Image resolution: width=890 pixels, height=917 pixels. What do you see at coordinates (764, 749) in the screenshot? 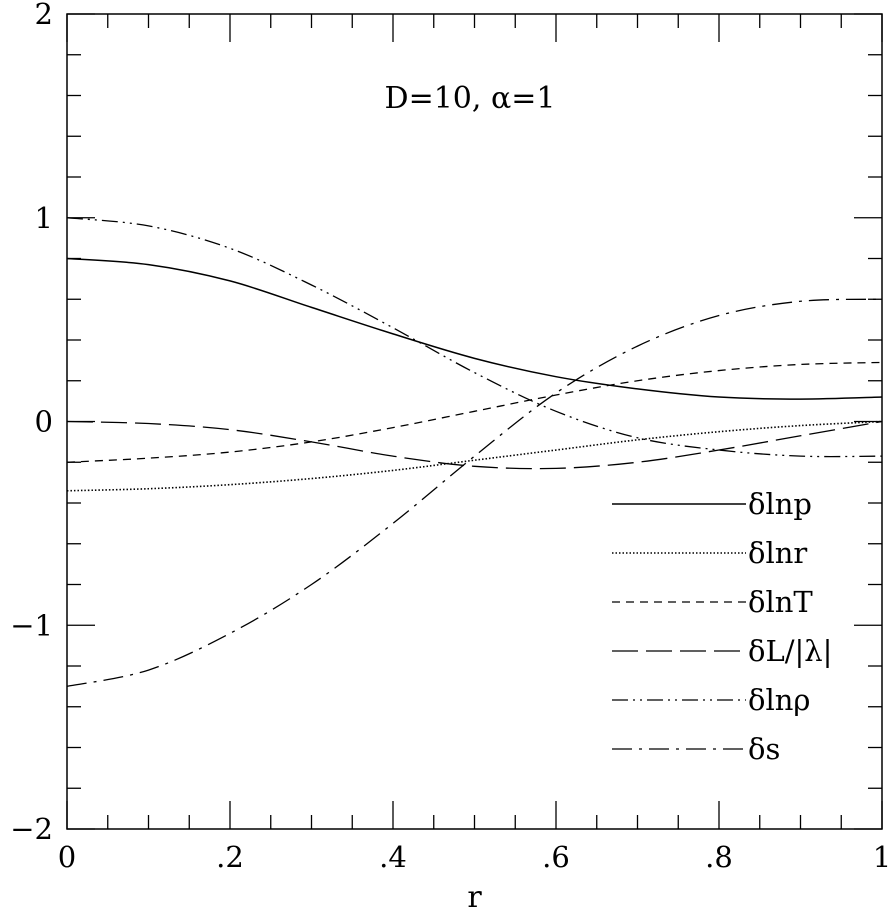
I see `legend-label: δs` at bounding box center [764, 749].